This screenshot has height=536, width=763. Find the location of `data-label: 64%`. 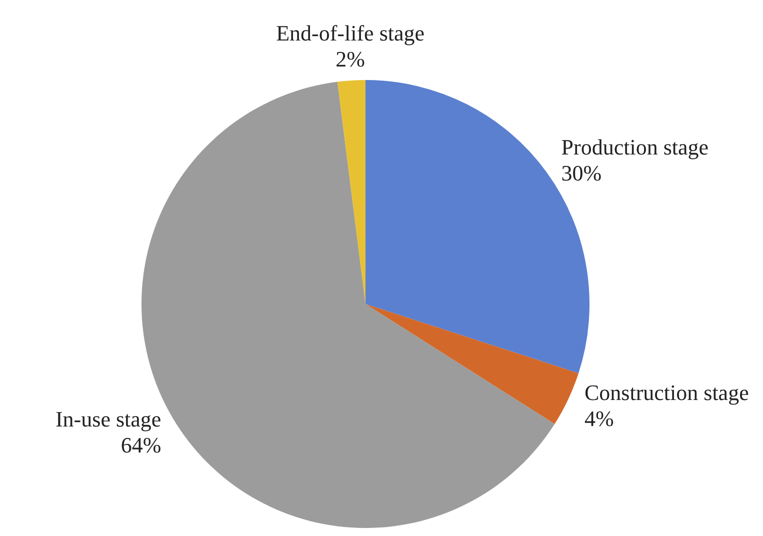

data-label: 64% is located at coordinates (141, 445).